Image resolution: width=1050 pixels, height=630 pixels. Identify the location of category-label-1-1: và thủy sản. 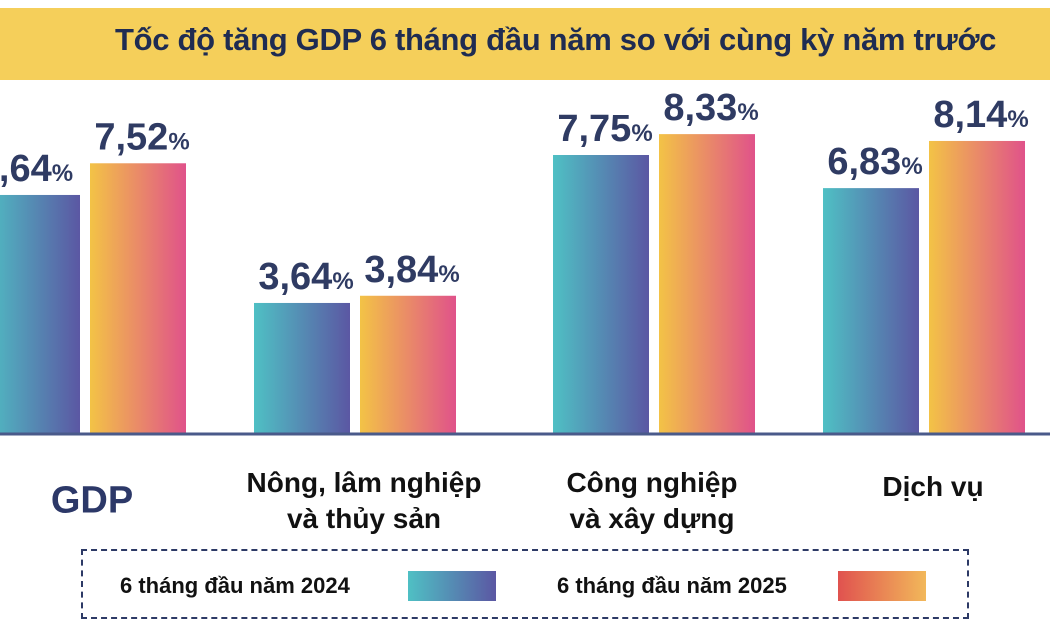
(364, 518).